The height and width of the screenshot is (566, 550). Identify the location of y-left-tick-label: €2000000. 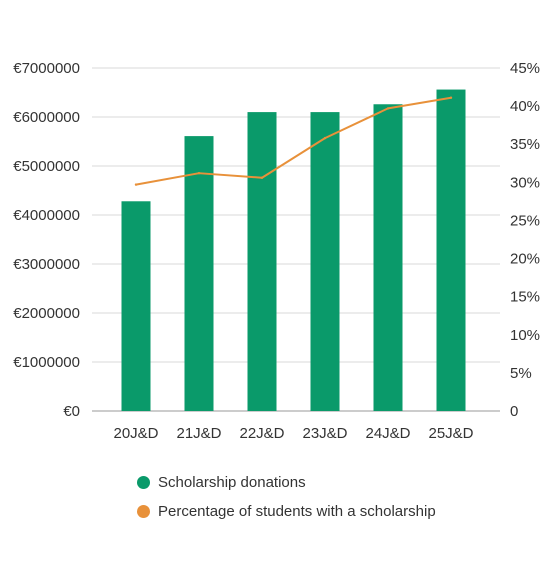
(46, 313).